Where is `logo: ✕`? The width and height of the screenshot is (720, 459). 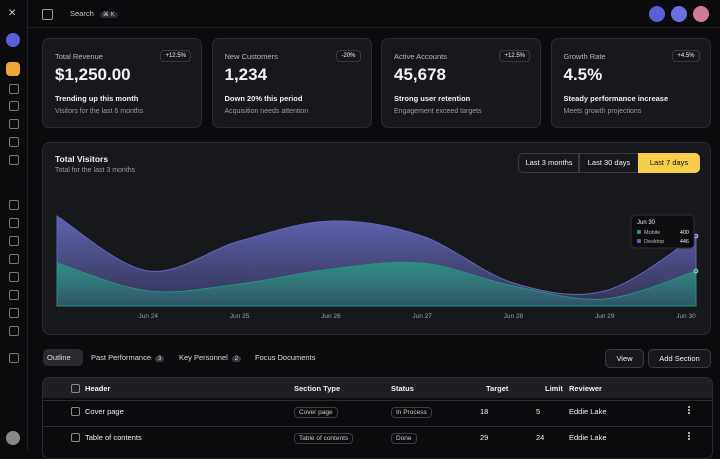
logo: ✕ is located at coordinates (12, 13).